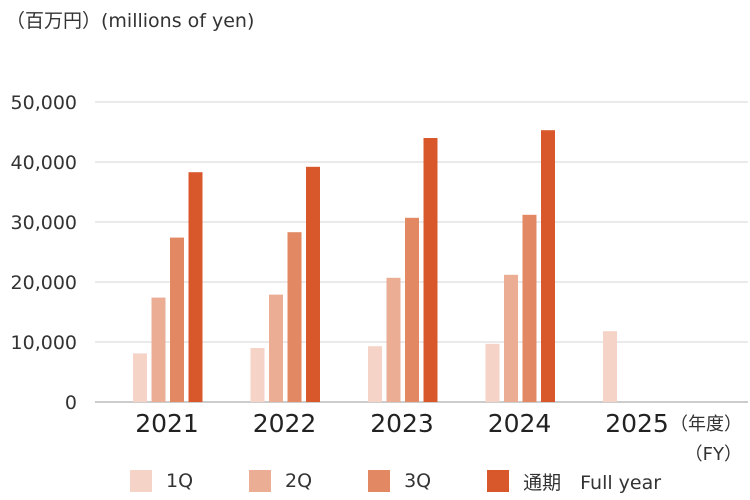  I want to click on y-tick-label: 10,000, so click(44, 343).